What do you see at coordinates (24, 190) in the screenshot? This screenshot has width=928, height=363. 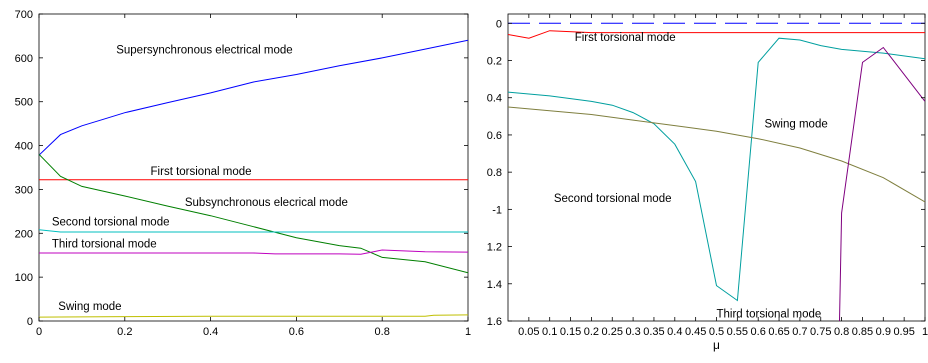 I see `y-tick-label: 300` at bounding box center [24, 190].